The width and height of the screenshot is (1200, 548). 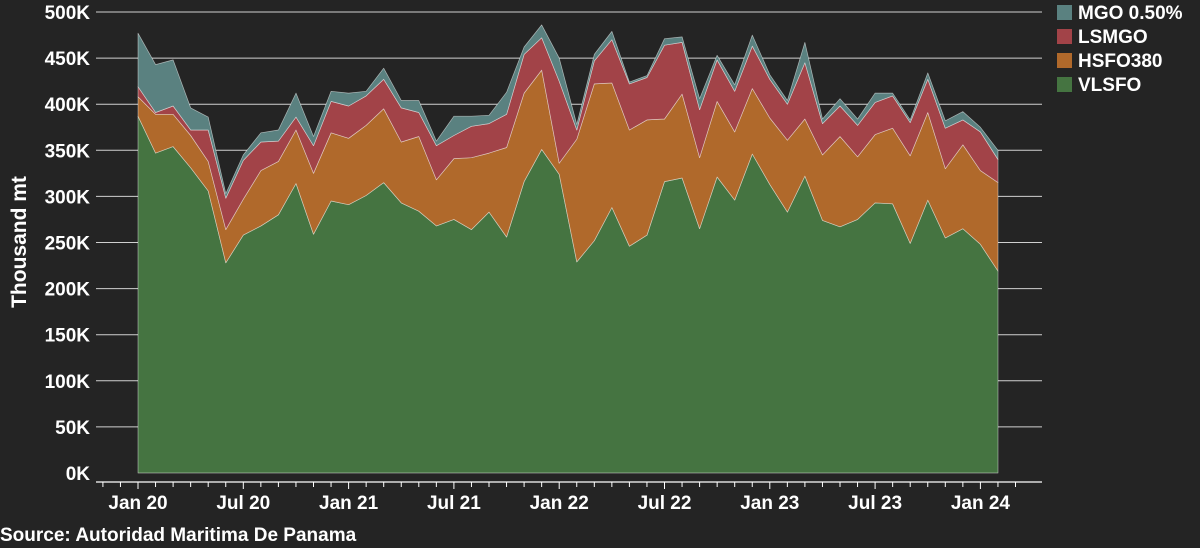 What do you see at coordinates (1120, 49) in the screenshot?
I see `legend: MGO 0.50% LSMGO HSFO380 VLSFO` at bounding box center [1120, 49].